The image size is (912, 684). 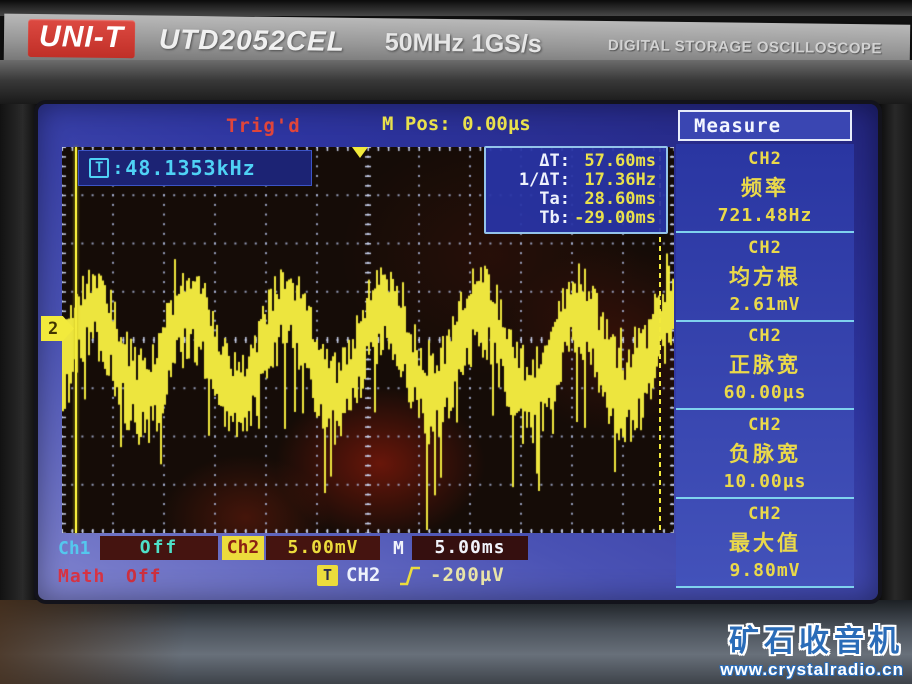 What do you see at coordinates (53, 328) in the screenshot?
I see `ch2-marker-number: 2` at bounding box center [53, 328].